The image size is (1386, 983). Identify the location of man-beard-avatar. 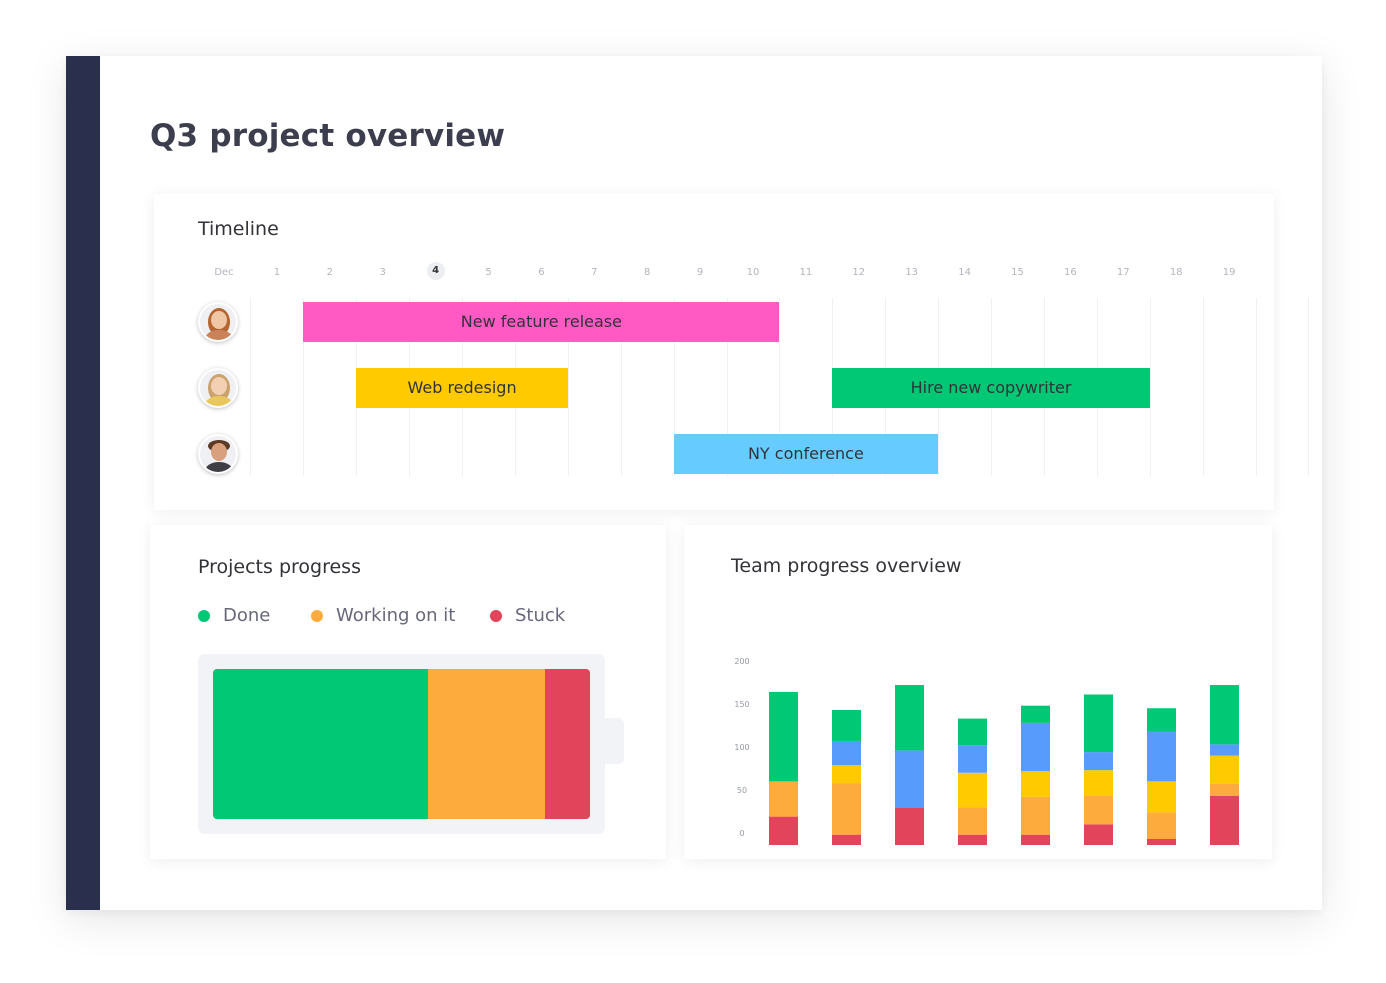
(218, 454).